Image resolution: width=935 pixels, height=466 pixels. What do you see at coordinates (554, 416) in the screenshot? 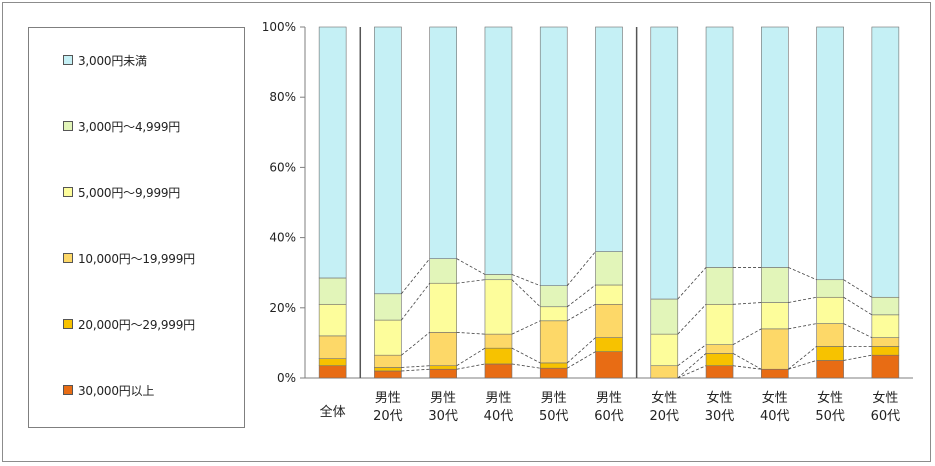
I see `x-category-label: 50代` at bounding box center [554, 416].